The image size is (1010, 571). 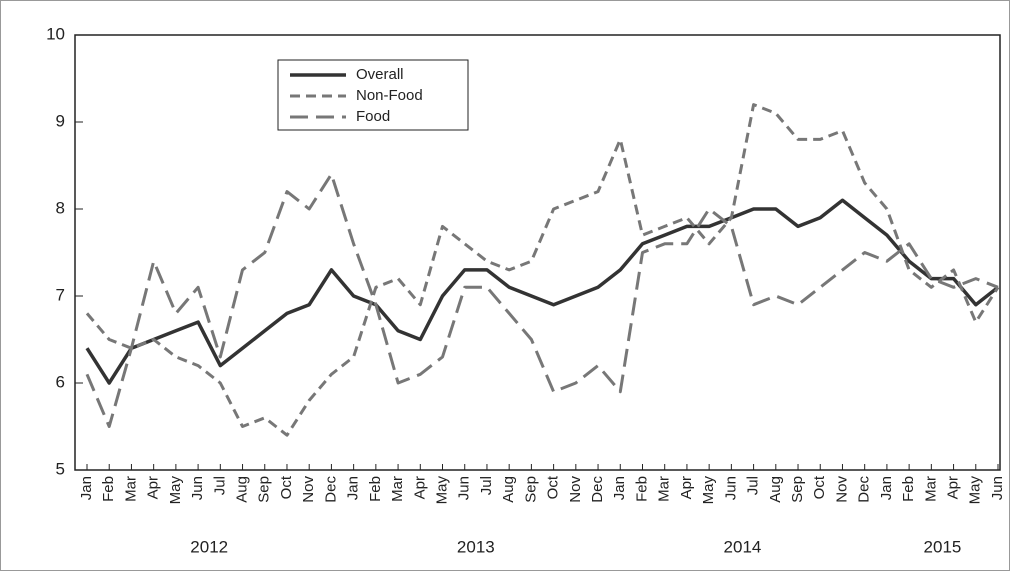 What do you see at coordinates (943, 546) in the screenshot?
I see `year-label: 2015` at bounding box center [943, 546].